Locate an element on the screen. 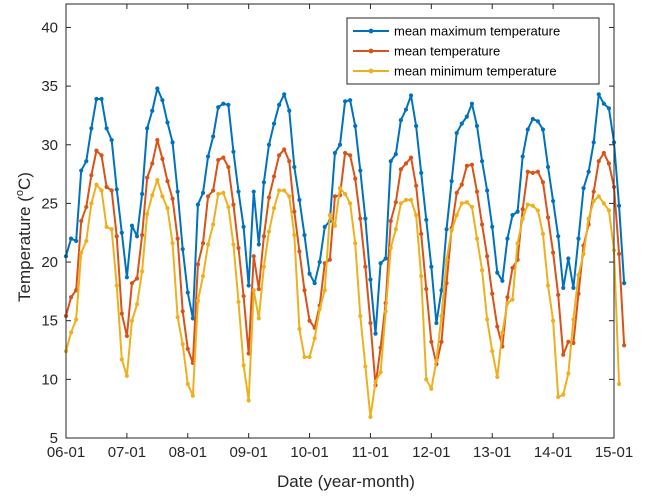 This screenshot has width=654, height=496. x-tick-label: 10-01 is located at coordinates (309, 452).